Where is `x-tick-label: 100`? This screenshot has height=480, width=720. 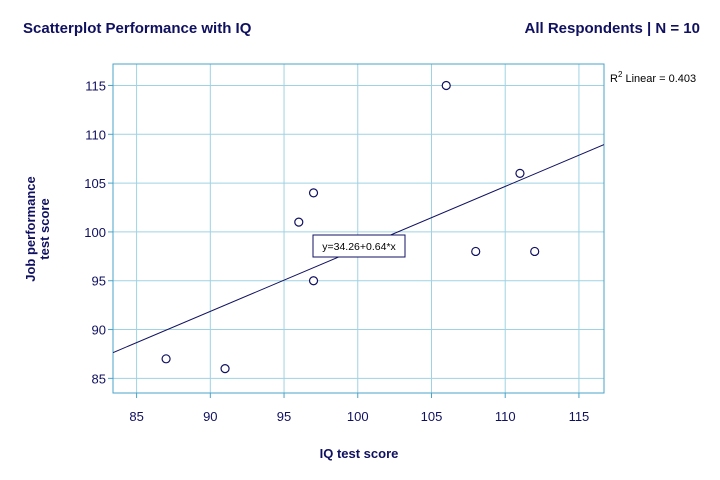
x-tick-label: 100 is located at coordinates (358, 416).